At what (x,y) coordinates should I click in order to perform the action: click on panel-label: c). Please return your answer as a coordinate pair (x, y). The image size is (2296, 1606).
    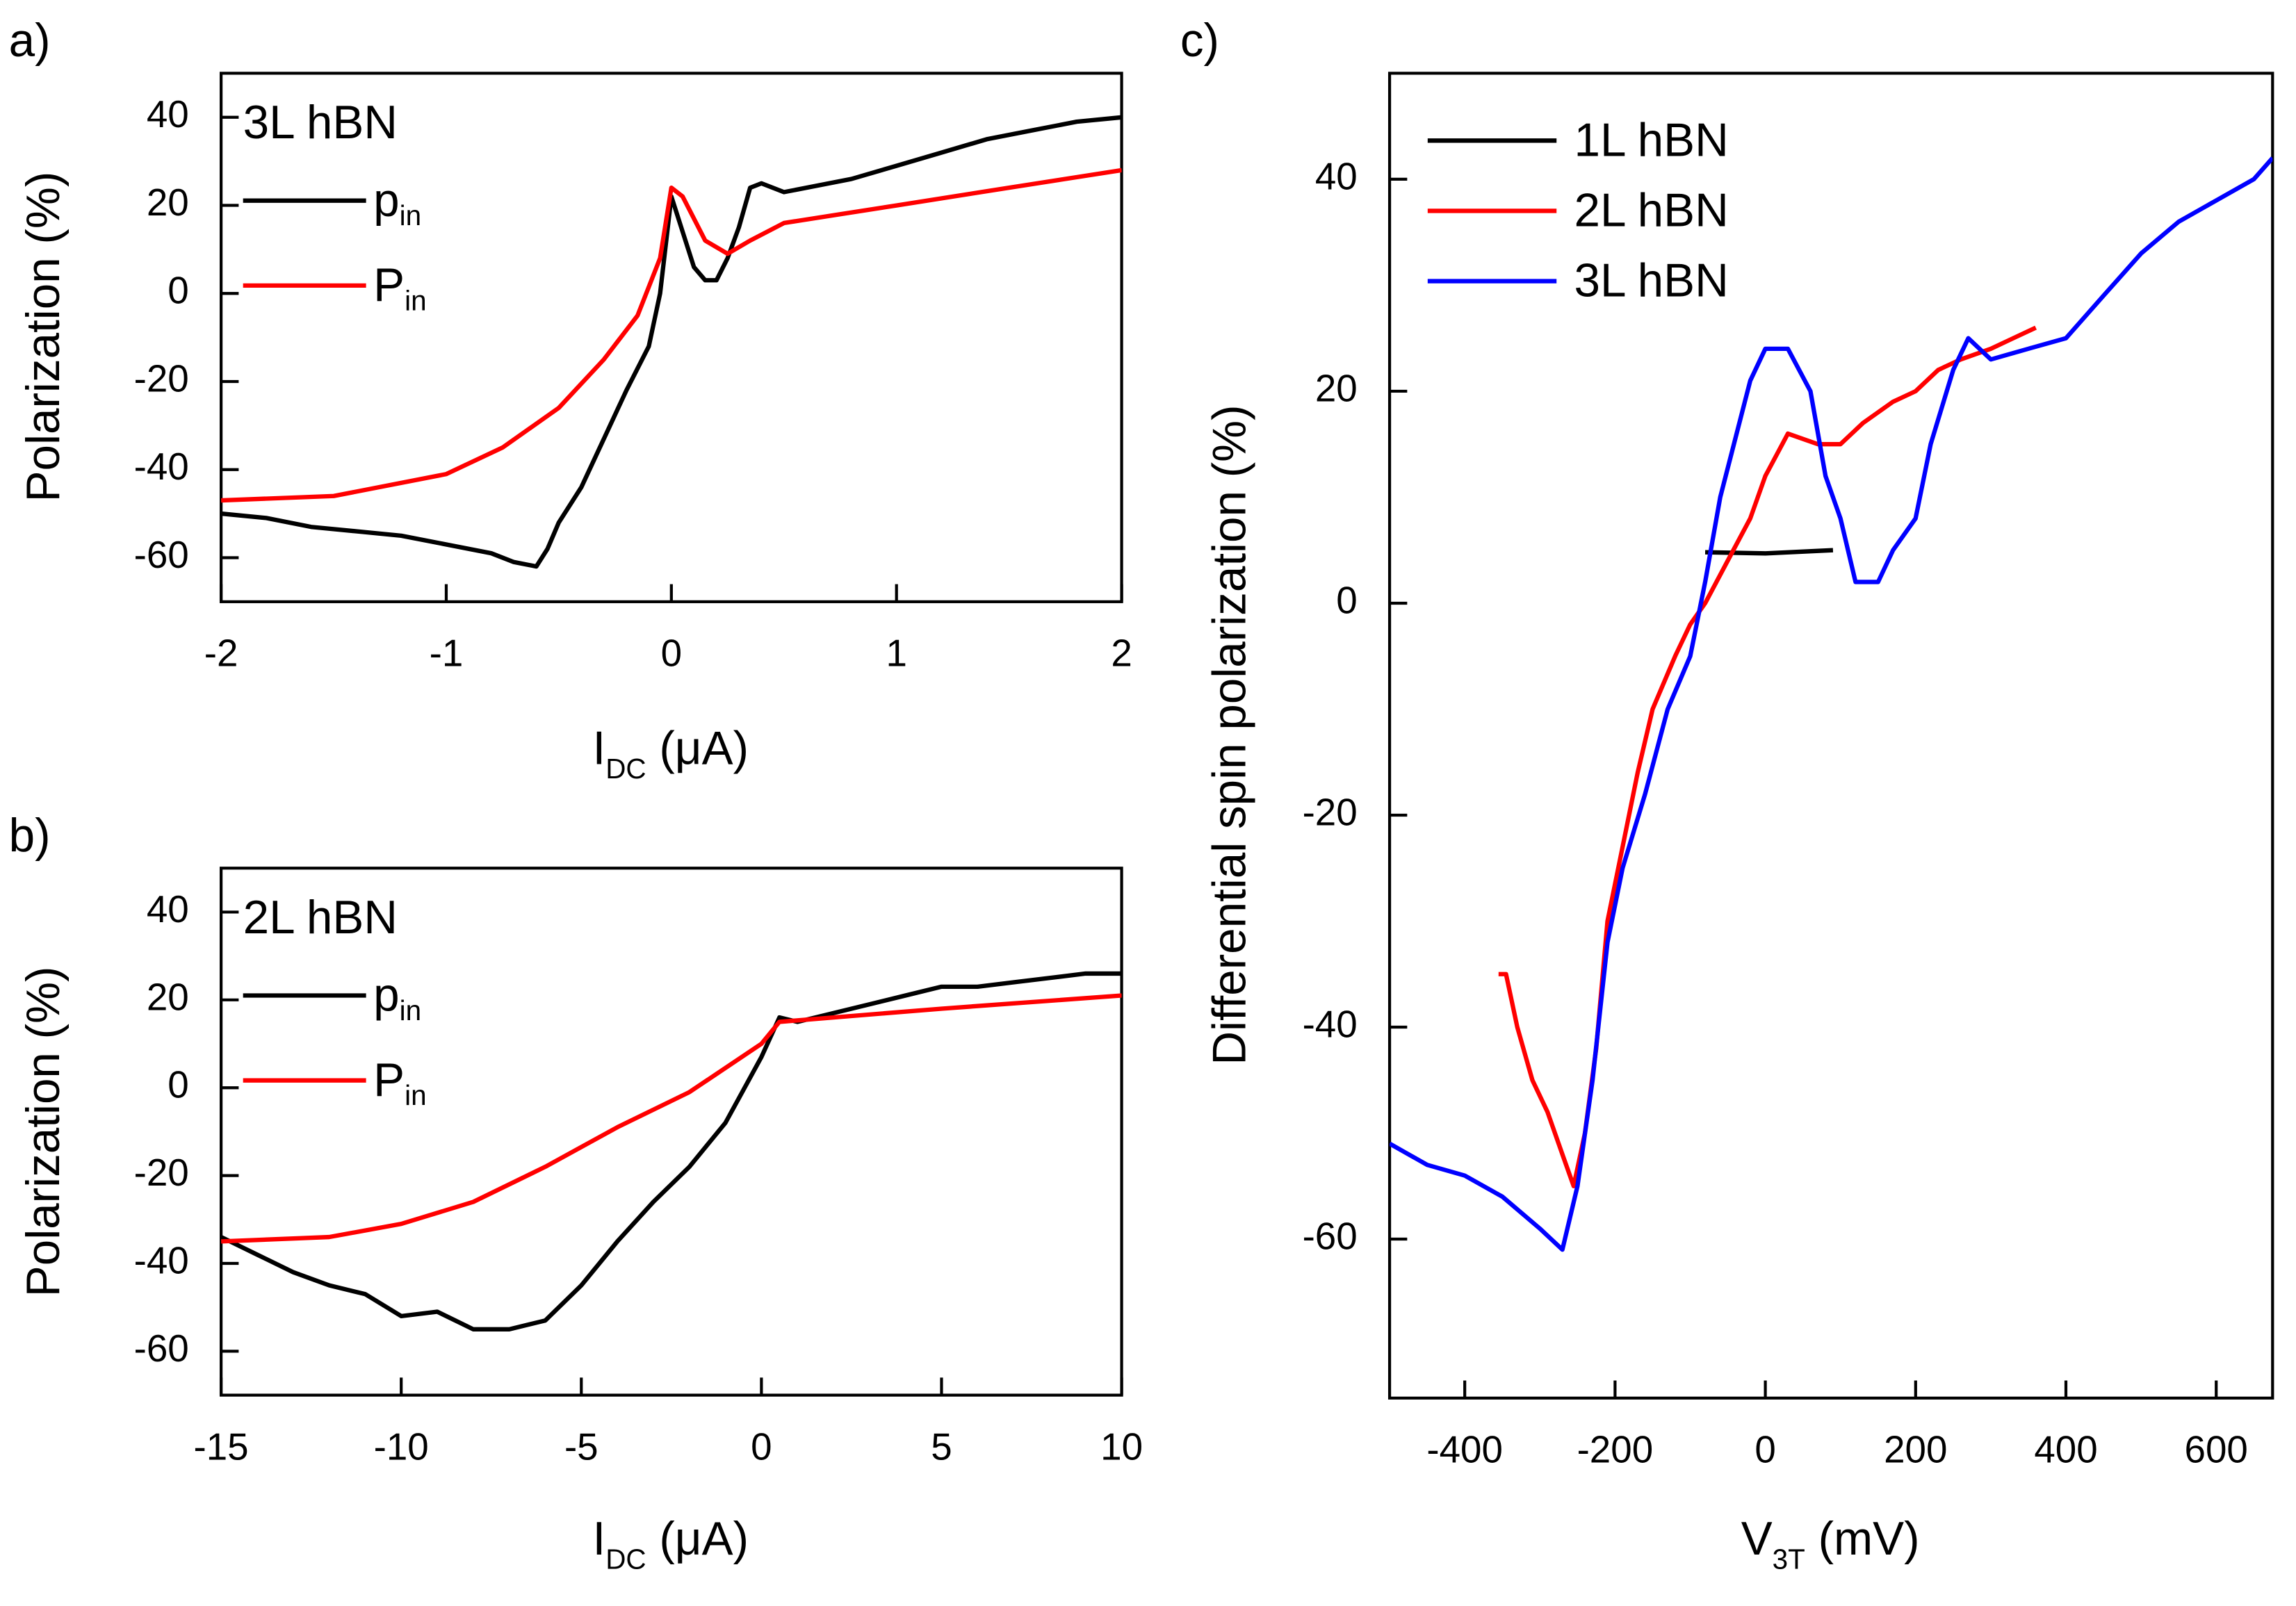
    Looking at the image, I should click on (1199, 41).